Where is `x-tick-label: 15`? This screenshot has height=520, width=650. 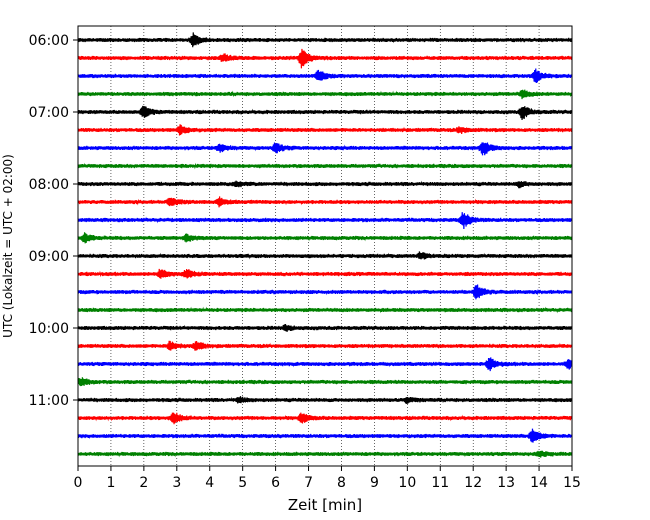 x-tick-label: 15 is located at coordinates (572, 483).